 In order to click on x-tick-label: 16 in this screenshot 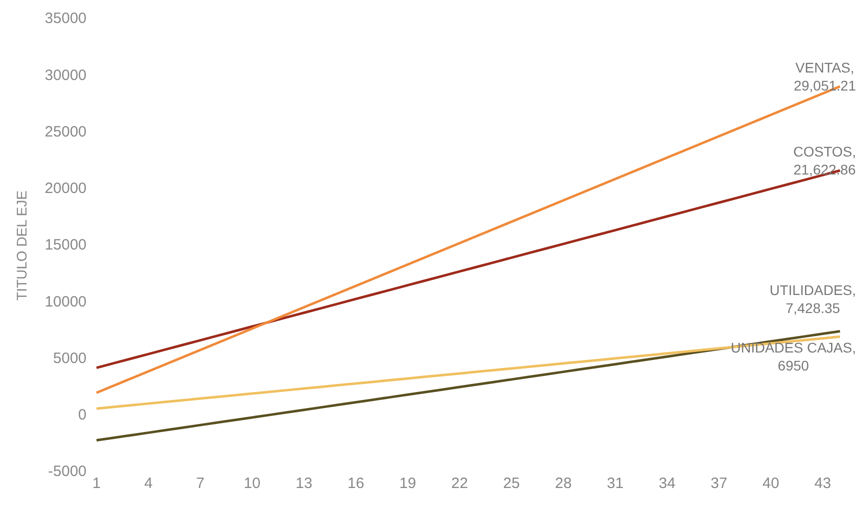, I will do `click(356, 483)`.